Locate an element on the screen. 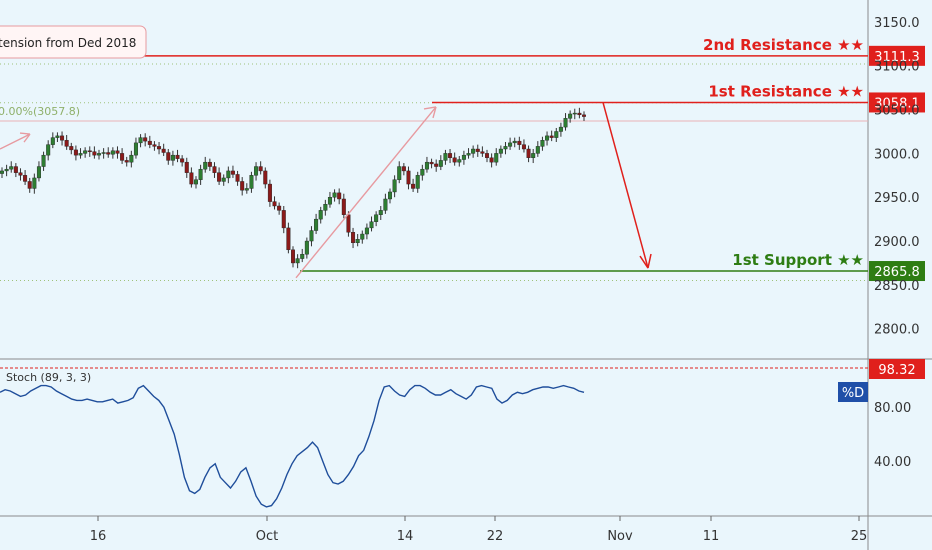 The width and height of the screenshot is (932, 550). x-tick-label: 11 is located at coordinates (711, 536).